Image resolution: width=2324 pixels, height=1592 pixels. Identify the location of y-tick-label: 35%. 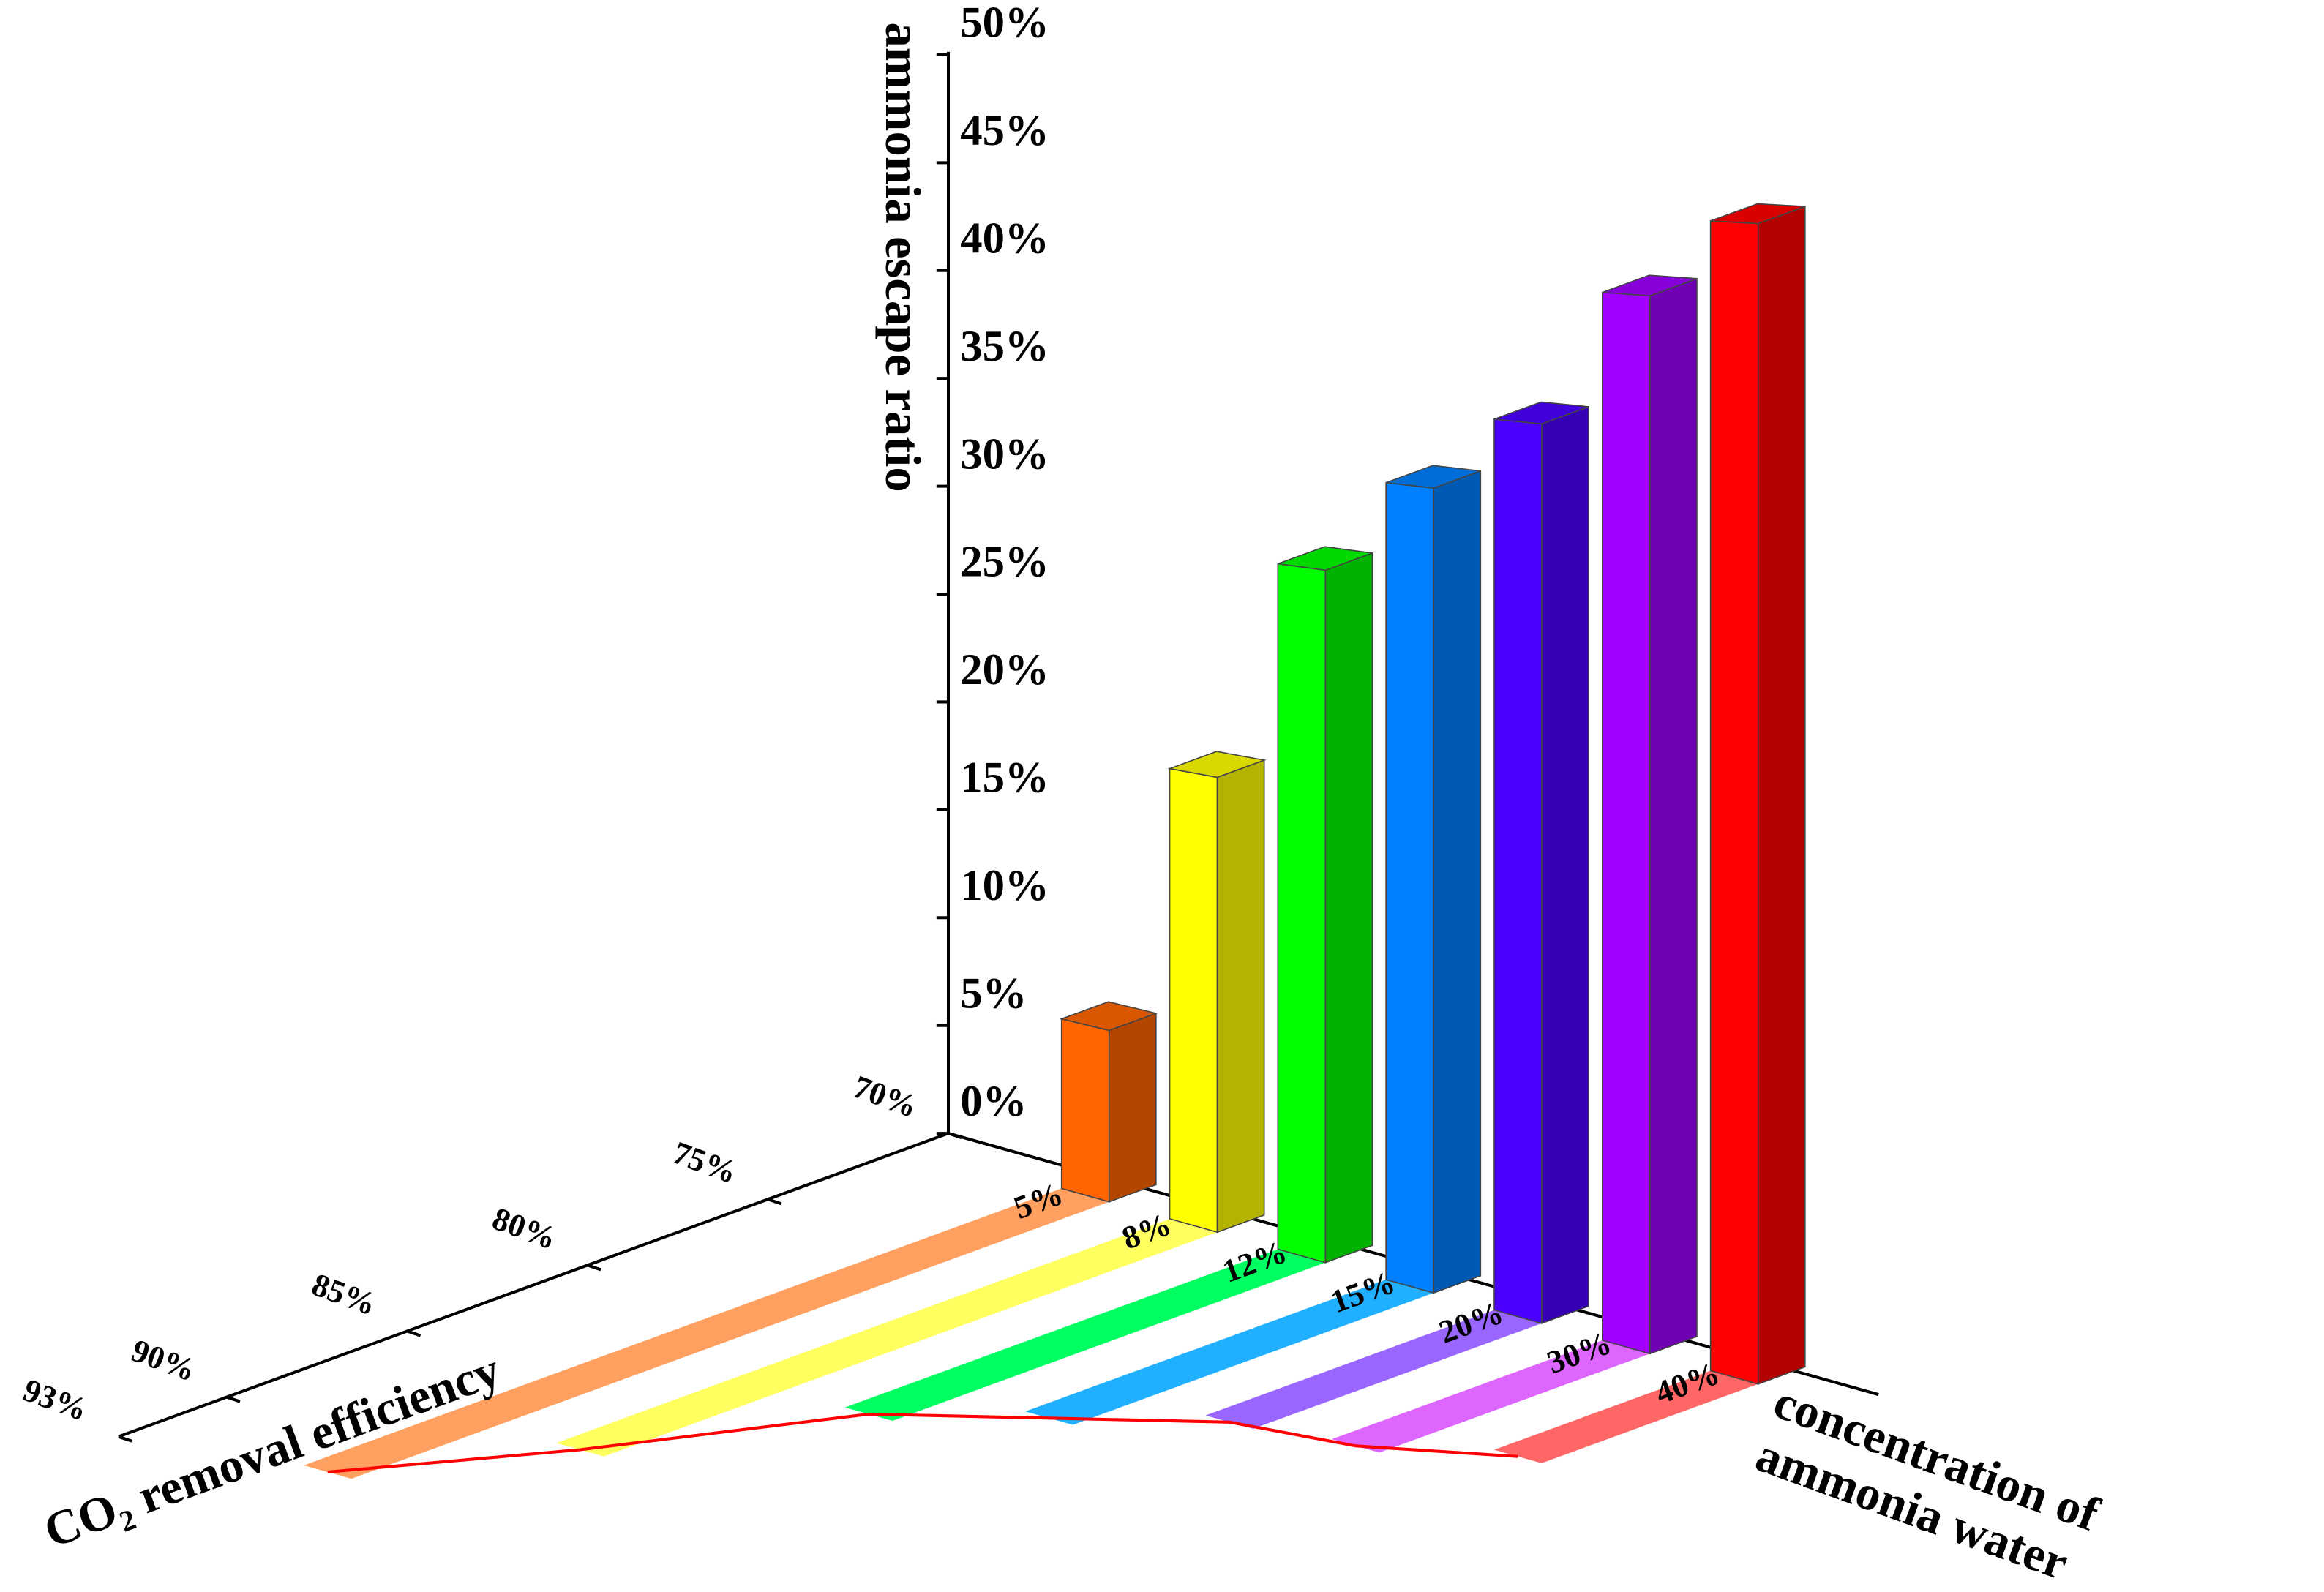
(1005, 346).